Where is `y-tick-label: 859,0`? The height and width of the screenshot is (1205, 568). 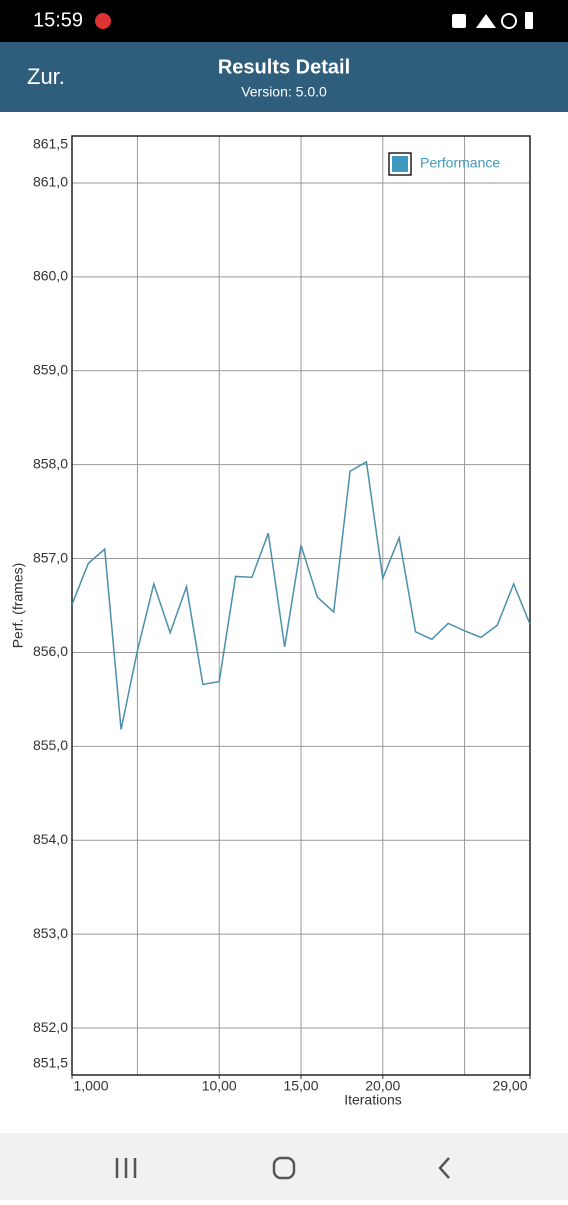
y-tick-label: 859,0 is located at coordinates (50, 369).